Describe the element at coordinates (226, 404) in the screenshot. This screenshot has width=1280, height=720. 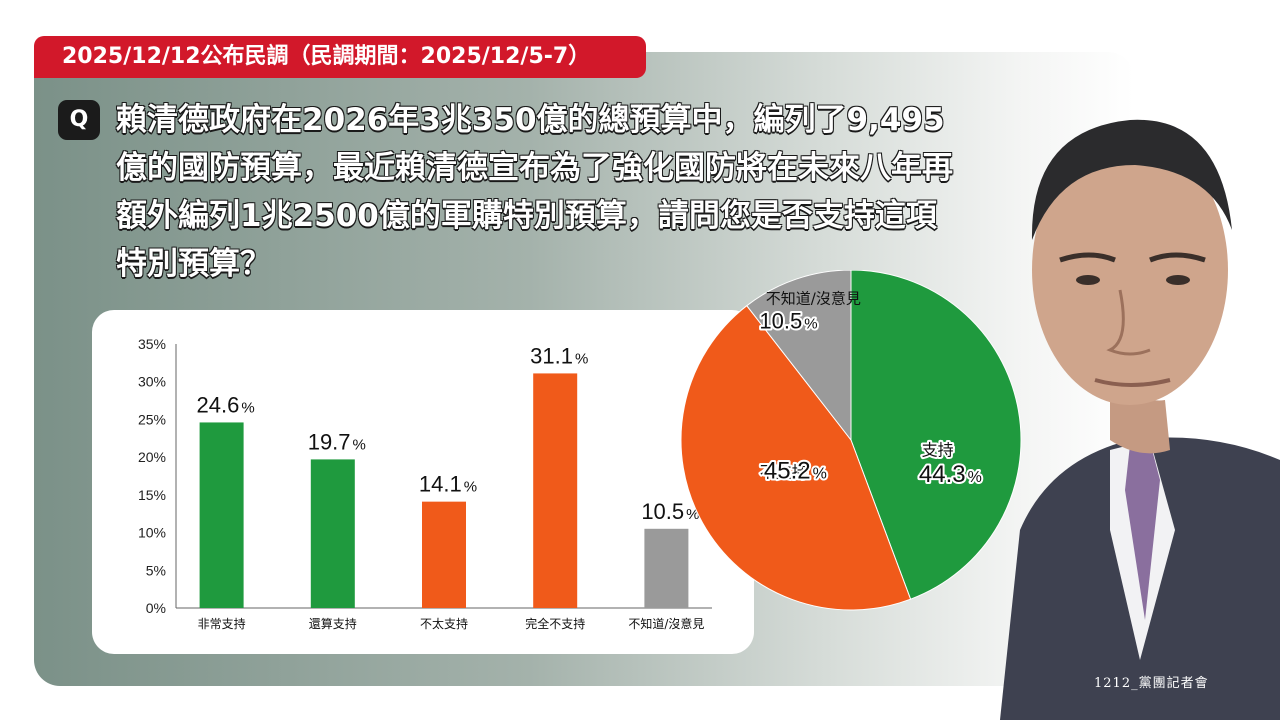
I see `bar-value-label: 24.6%` at that location.